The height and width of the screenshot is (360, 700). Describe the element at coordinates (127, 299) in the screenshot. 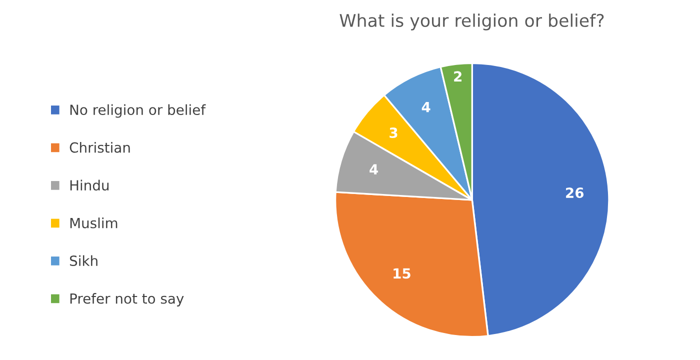

I see `legend-label: Prefer not to say` at that location.